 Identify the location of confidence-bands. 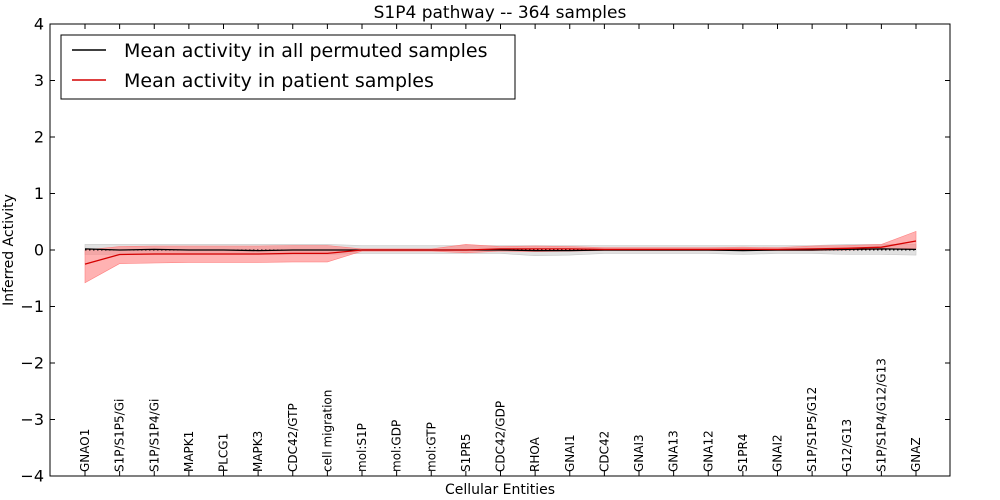
(500, 257).